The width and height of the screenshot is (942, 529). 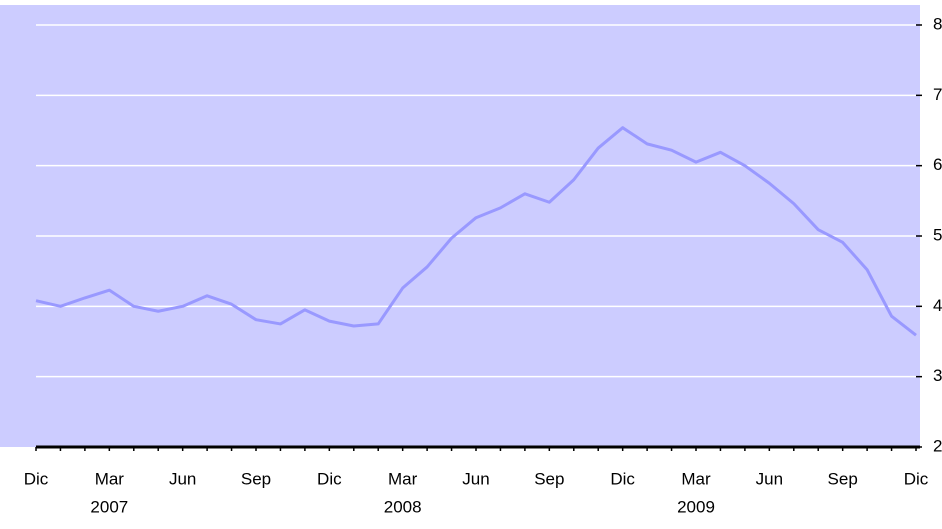 What do you see at coordinates (937, 305) in the screenshot?
I see `y-tick-label: 4` at bounding box center [937, 305].